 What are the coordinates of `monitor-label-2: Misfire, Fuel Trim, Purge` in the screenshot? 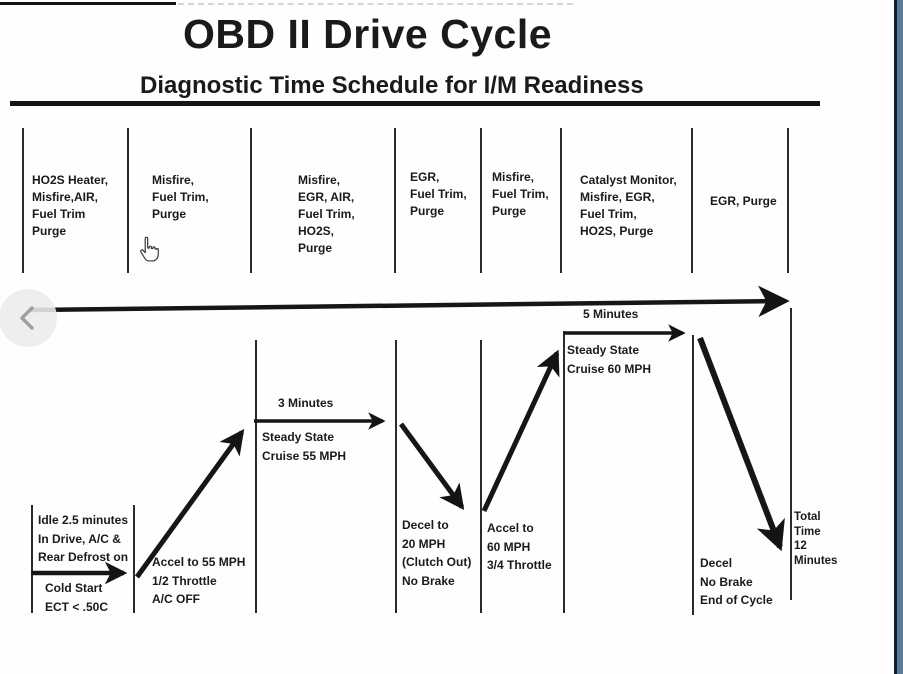 It's located at (180, 197).